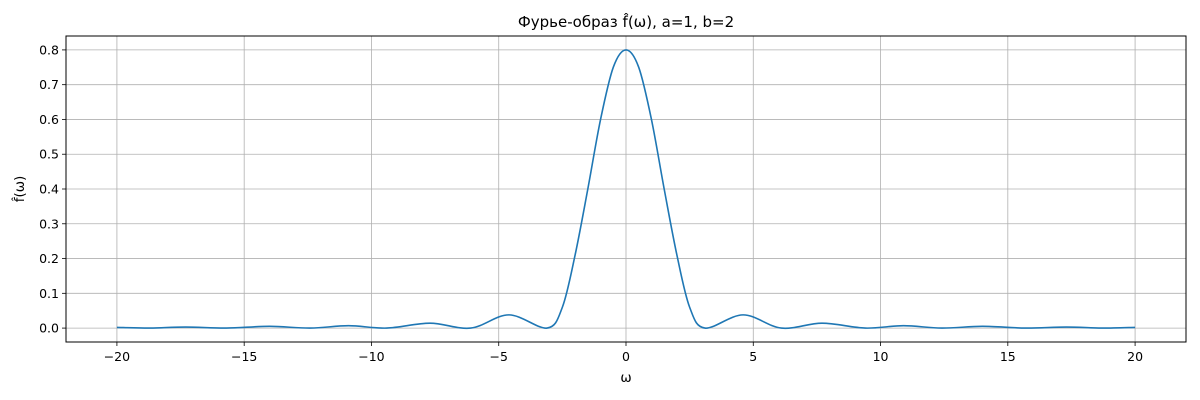 This screenshot has width=1200, height=400. Describe the element at coordinates (49, 84) in the screenshot. I see `y-tick-label: 0.7` at that location.